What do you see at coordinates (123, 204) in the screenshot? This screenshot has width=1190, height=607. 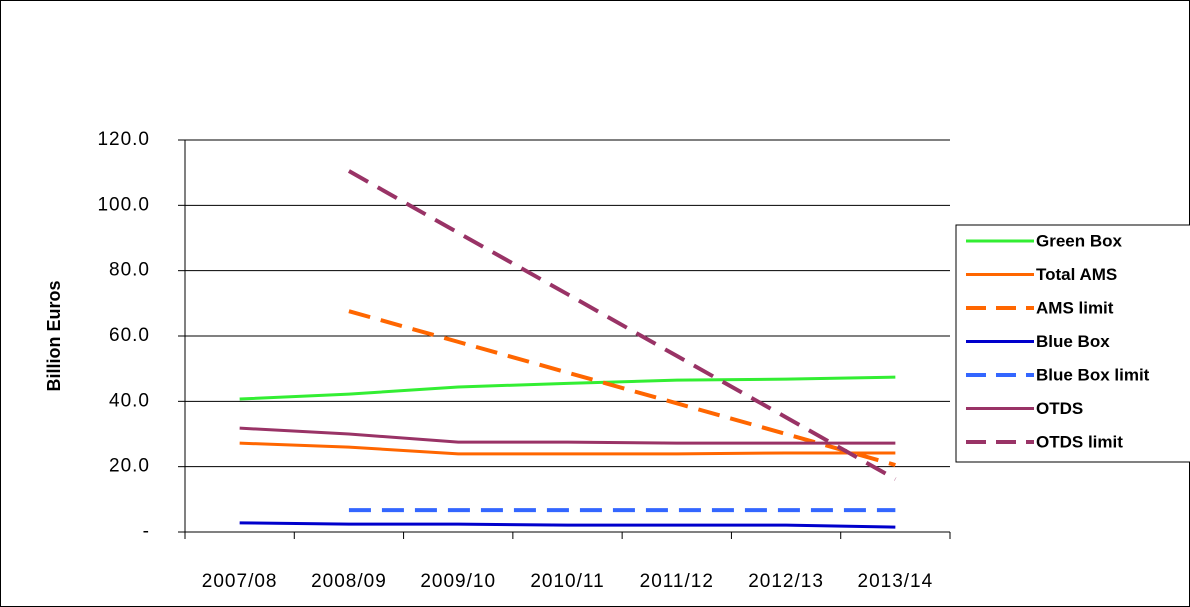 I see `y-tick-label: 100.0` at bounding box center [123, 204].